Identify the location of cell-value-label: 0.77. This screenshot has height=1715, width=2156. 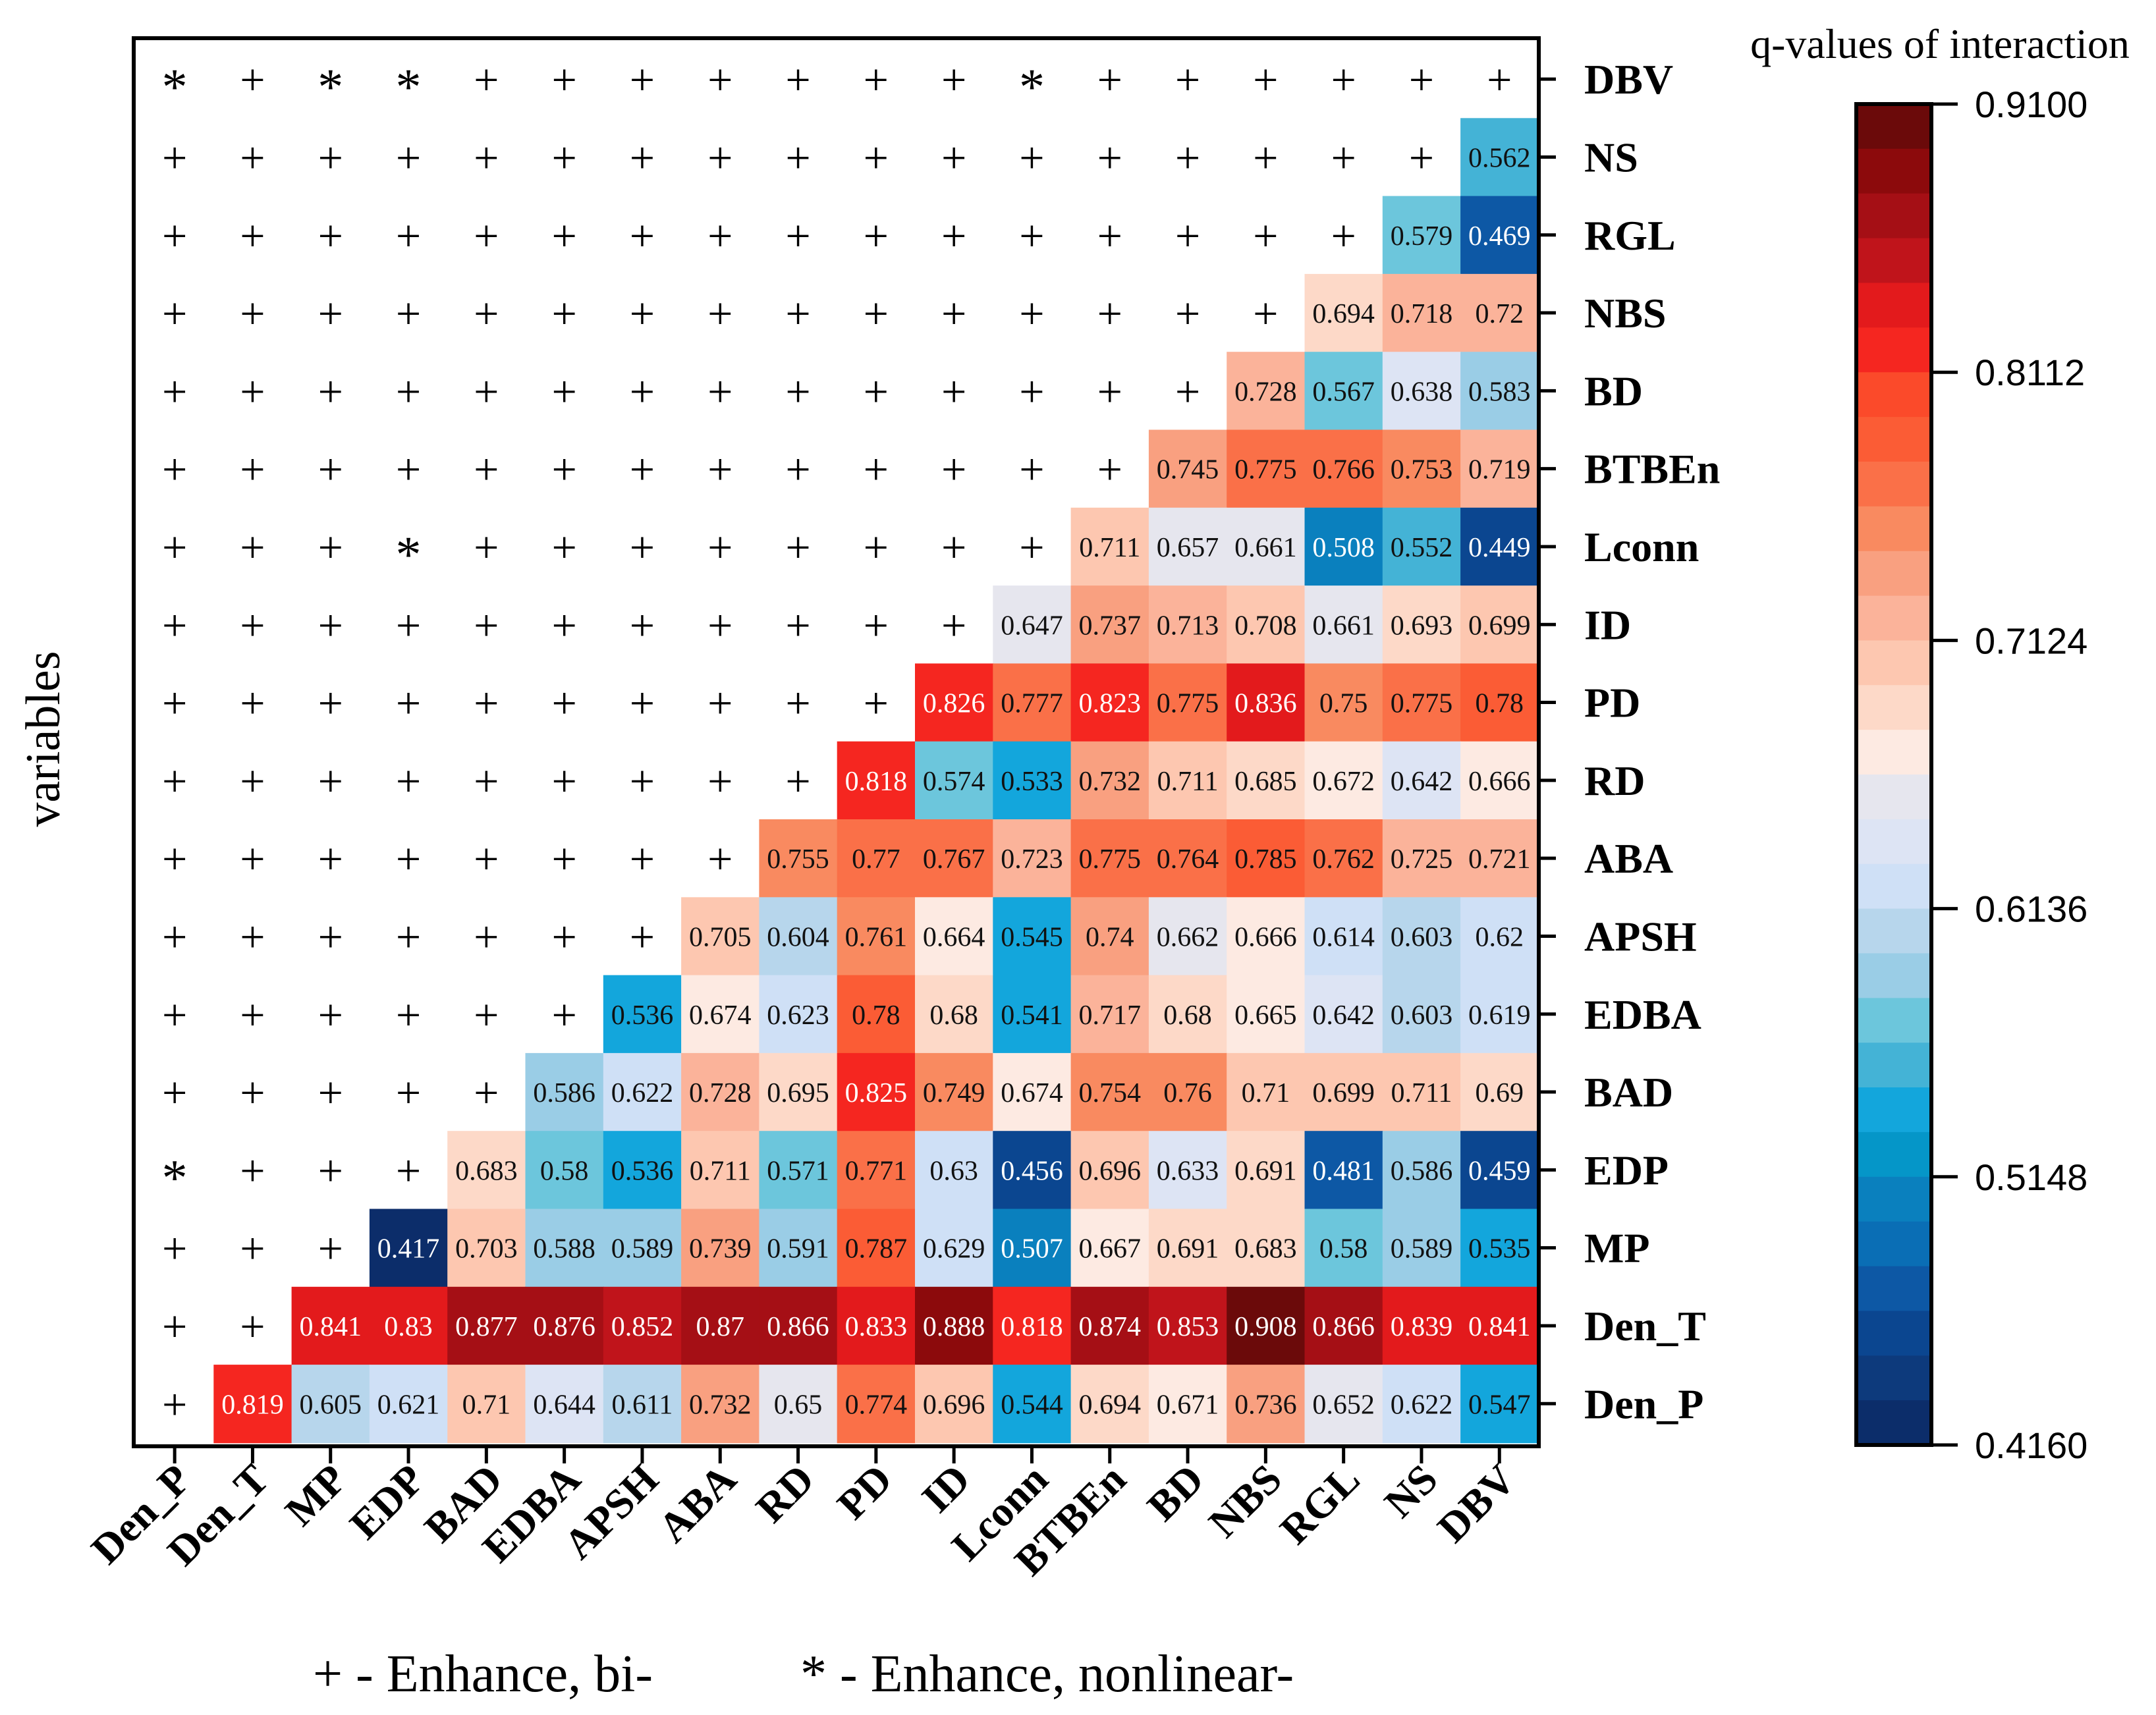
(876, 859).